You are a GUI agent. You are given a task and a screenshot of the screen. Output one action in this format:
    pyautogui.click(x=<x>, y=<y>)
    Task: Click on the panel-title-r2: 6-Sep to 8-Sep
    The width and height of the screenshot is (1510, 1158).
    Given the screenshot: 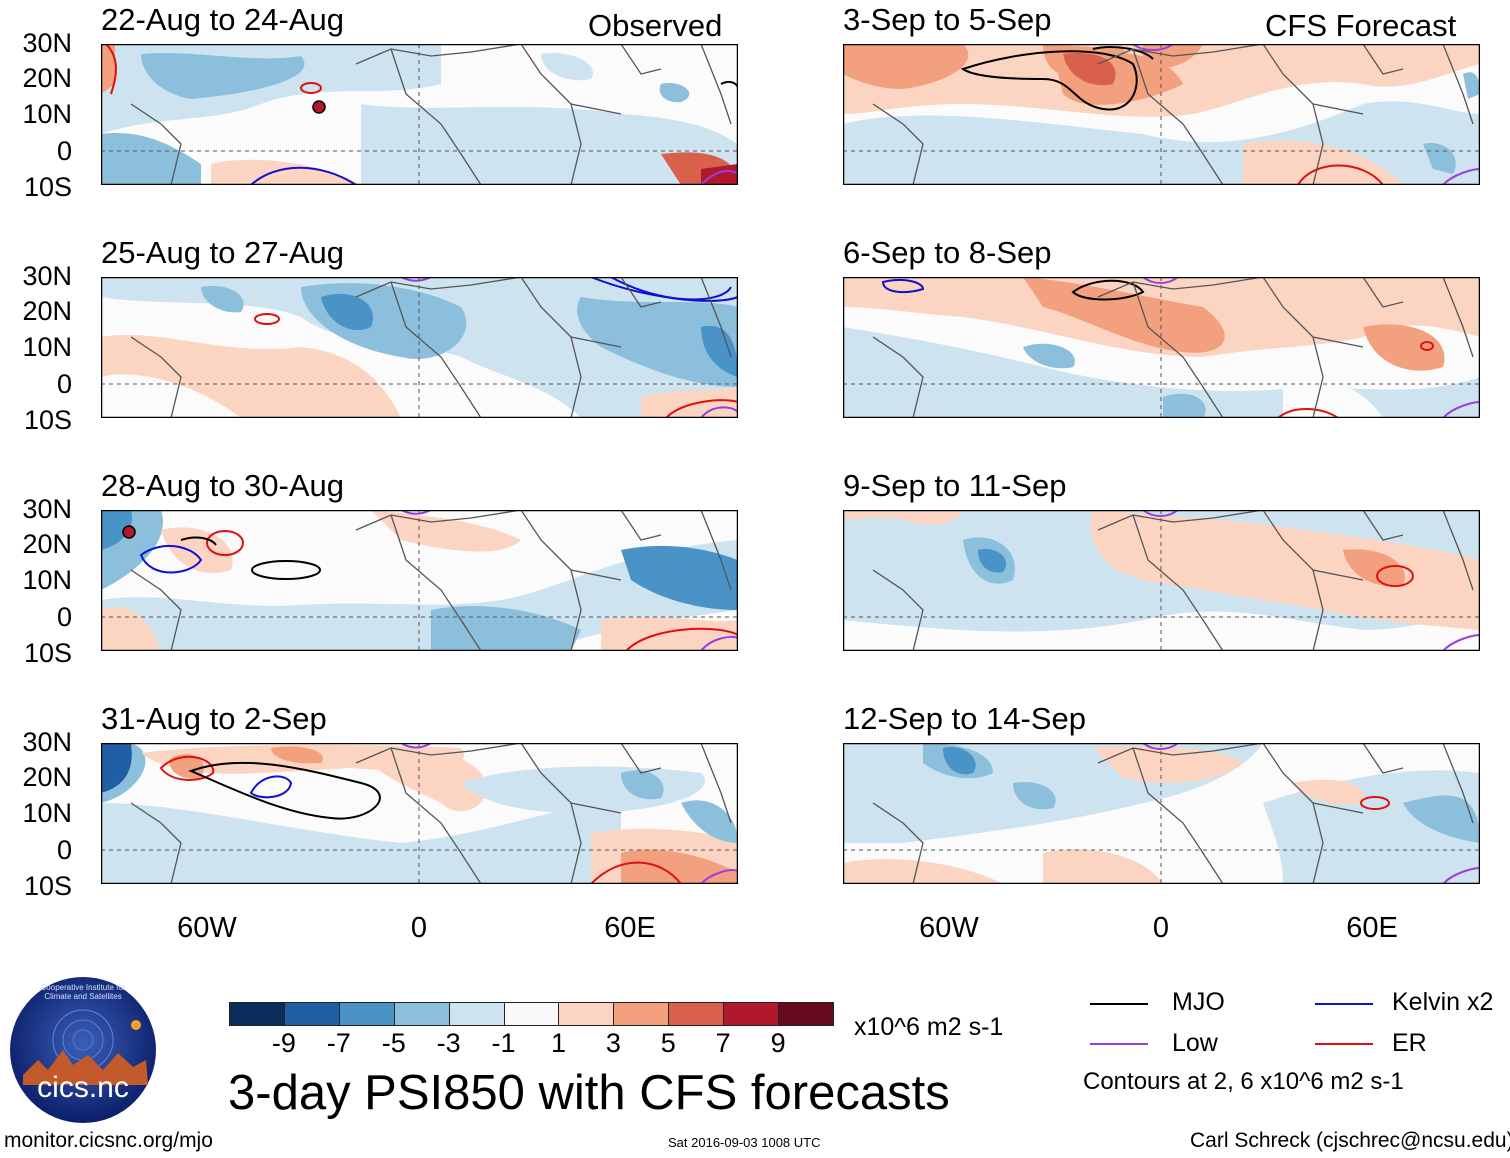 What is the action you would take?
    pyautogui.click(x=947, y=252)
    